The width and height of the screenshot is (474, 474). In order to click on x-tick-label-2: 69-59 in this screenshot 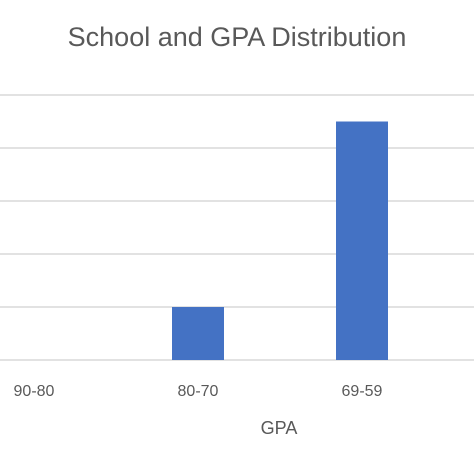, I will do `click(362, 391)`.